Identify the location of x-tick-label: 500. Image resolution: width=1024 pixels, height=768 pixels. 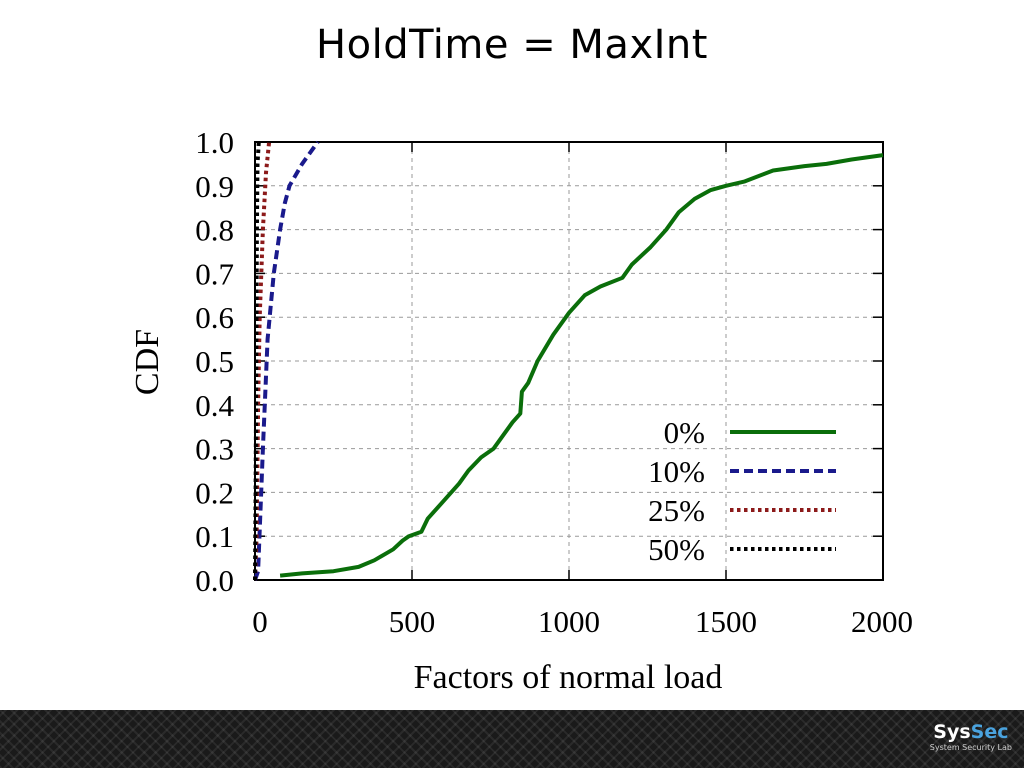
(412, 621).